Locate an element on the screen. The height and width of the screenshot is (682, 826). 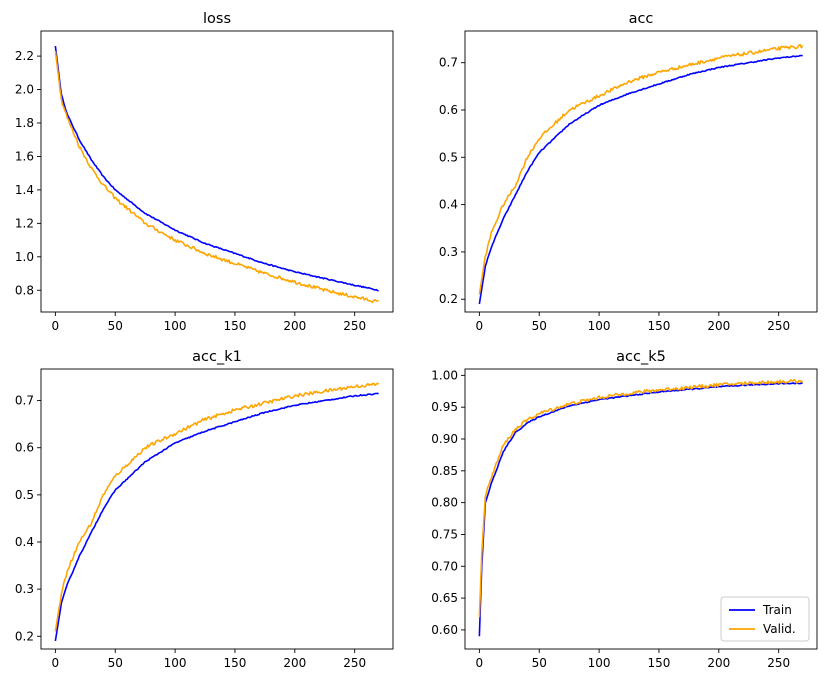
chart-title: acc is located at coordinates (641, 19).